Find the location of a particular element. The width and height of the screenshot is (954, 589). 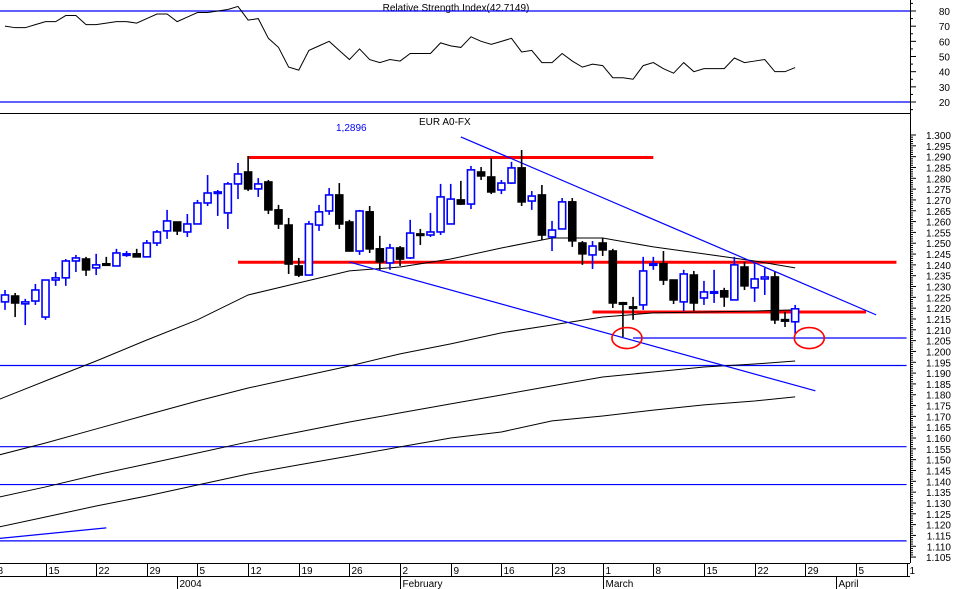

price-axis-label: 1.120 is located at coordinates (938, 526).